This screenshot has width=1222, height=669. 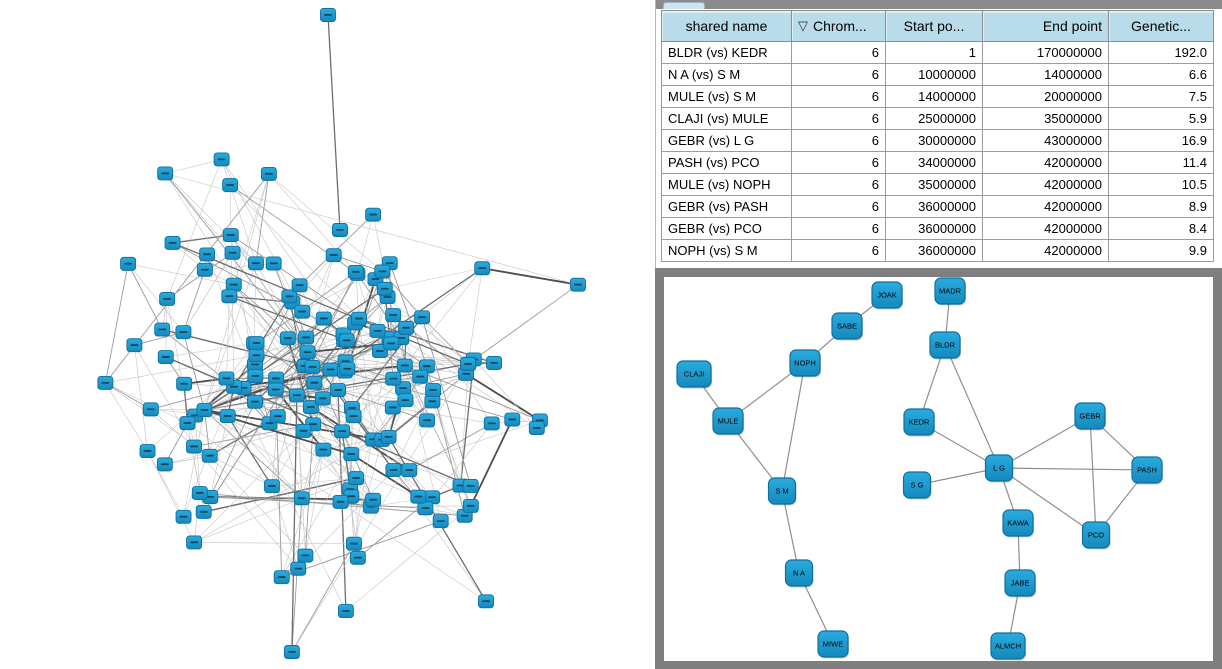 What do you see at coordinates (1045, 52) in the screenshot?
I see `table-cell: 170000000` at bounding box center [1045, 52].